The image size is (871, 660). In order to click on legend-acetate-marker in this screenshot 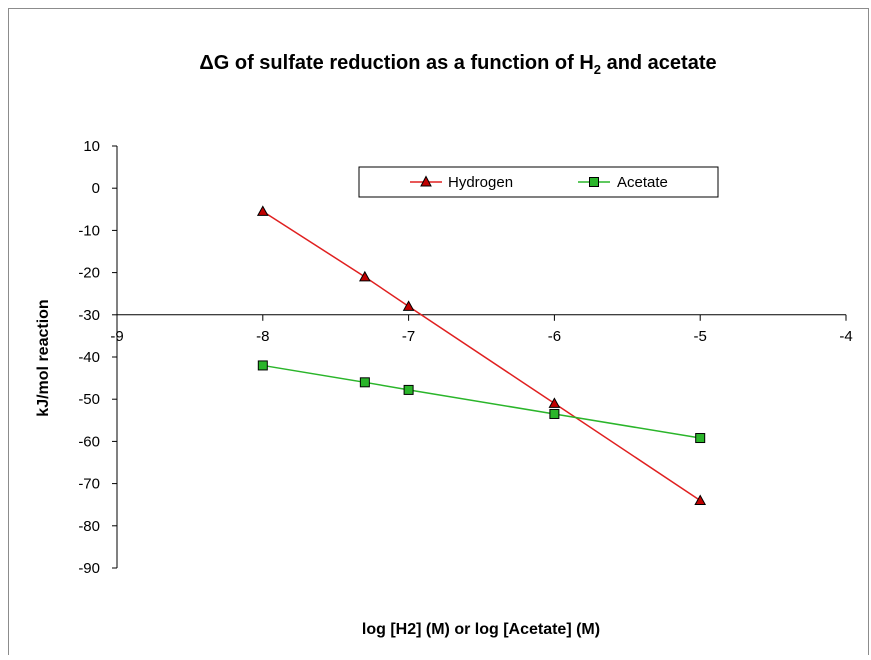, I will do `click(594, 182)`.